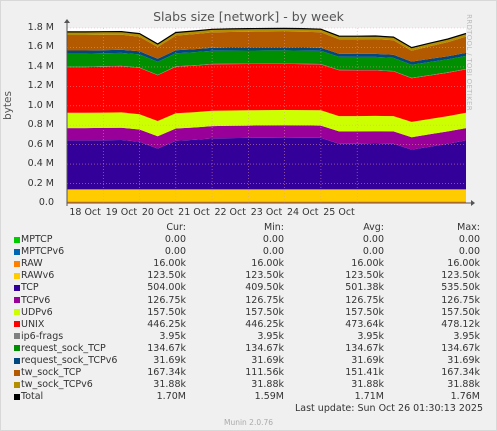 The image size is (497, 431). Describe the element at coordinates (468, 227) in the screenshot. I see `legend-header: Max:` at that location.